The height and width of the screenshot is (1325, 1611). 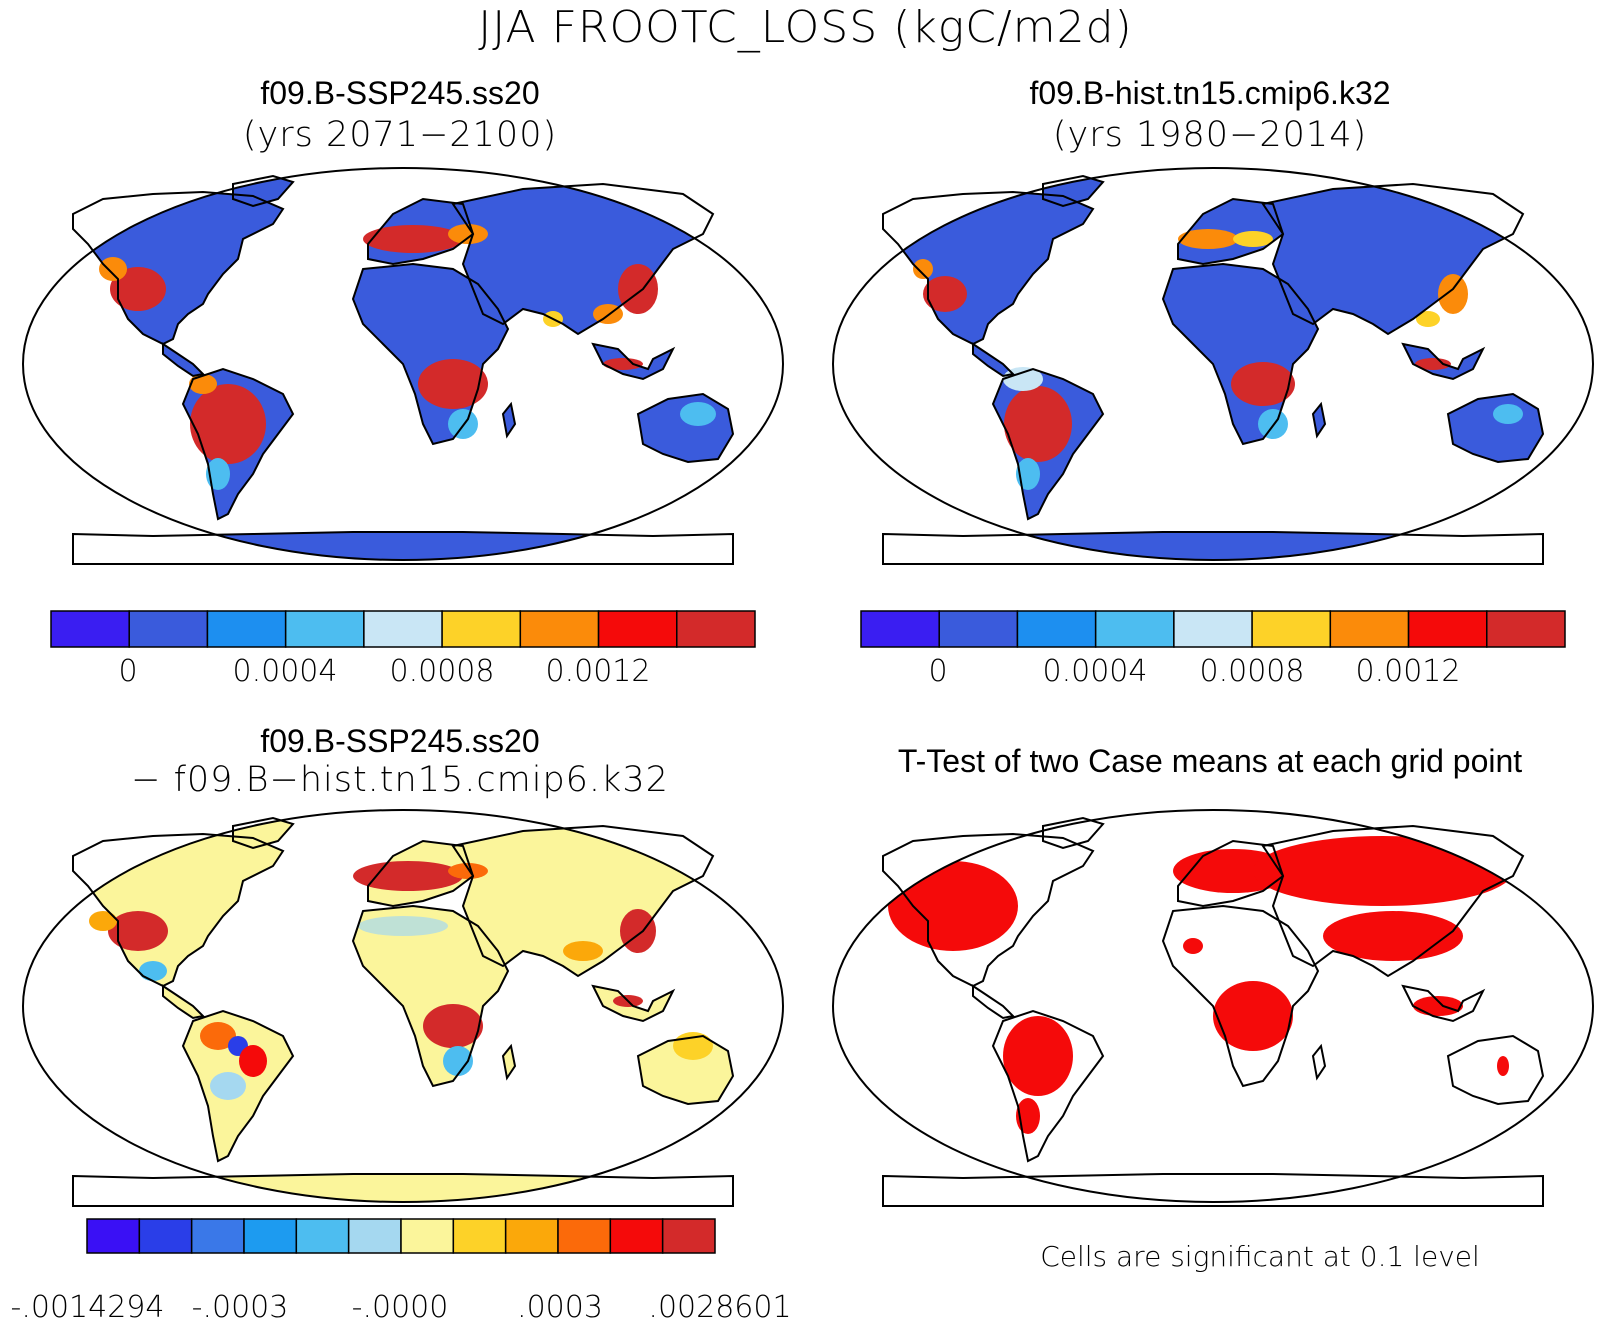 I want to click on colorbar-diff-label-1: -.0003, so click(x=240, y=1307).